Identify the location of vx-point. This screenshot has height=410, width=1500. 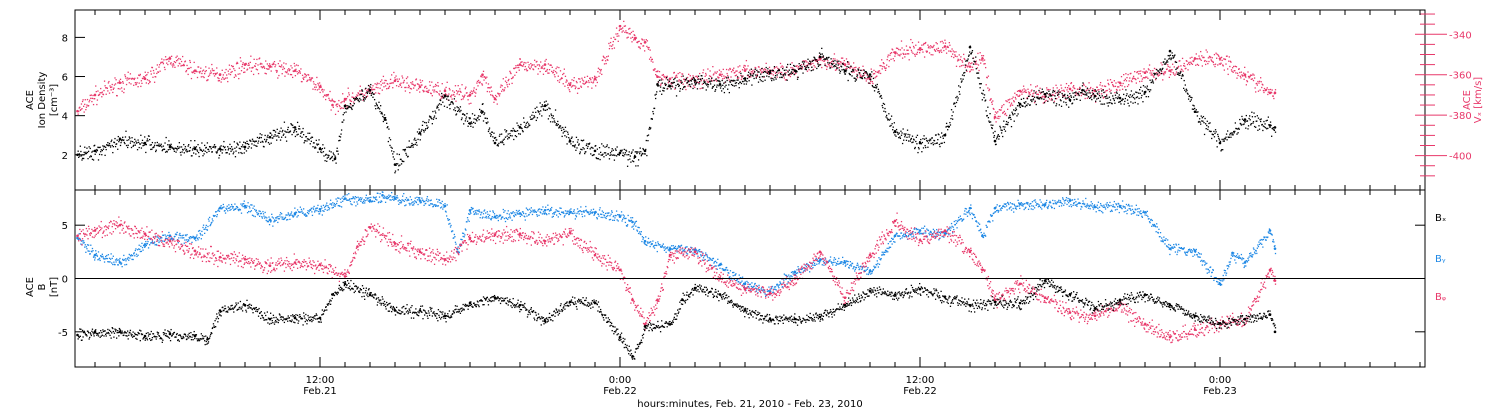
(220, 75).